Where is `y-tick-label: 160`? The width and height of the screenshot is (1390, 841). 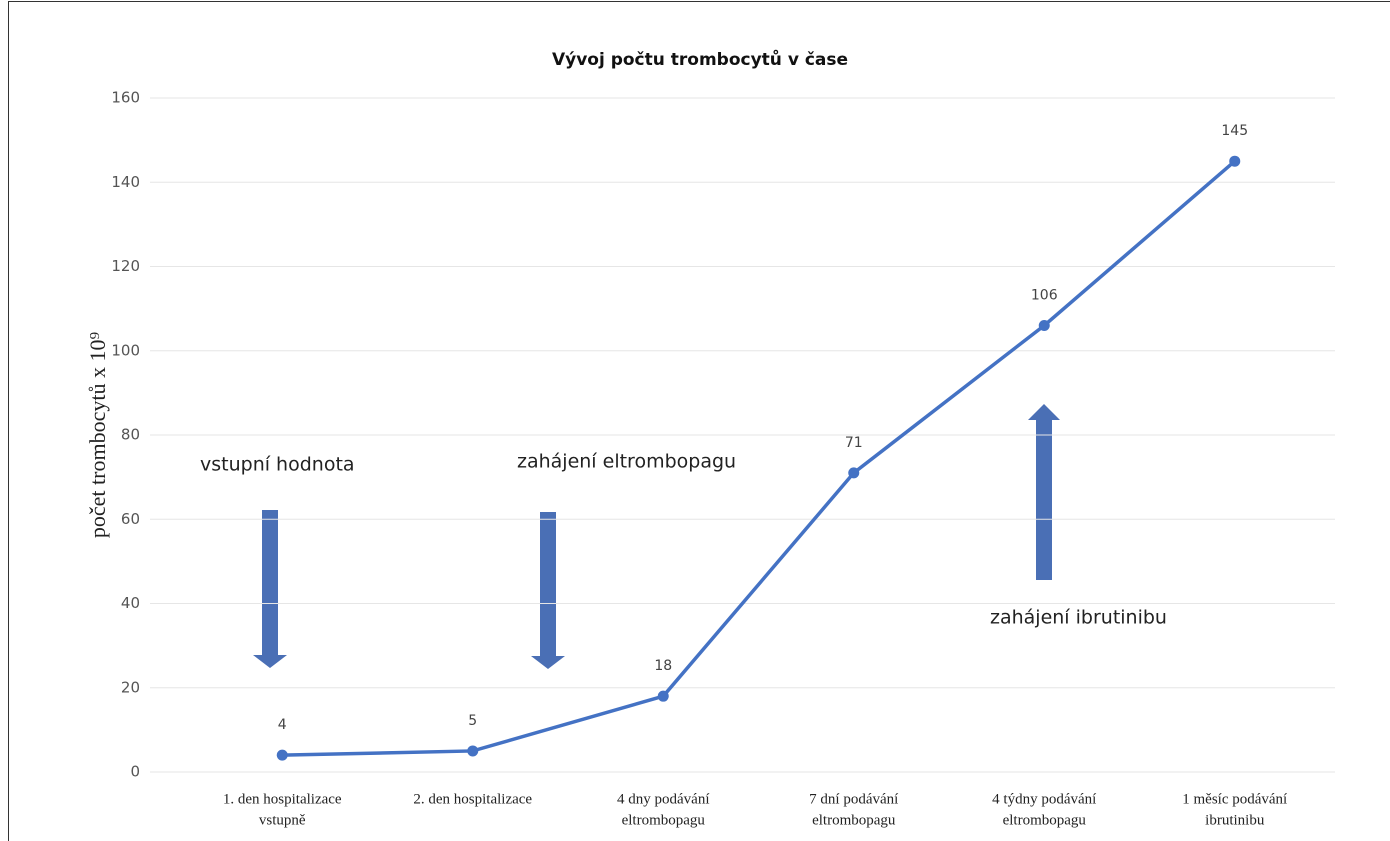 y-tick-label: 160 is located at coordinates (125, 98).